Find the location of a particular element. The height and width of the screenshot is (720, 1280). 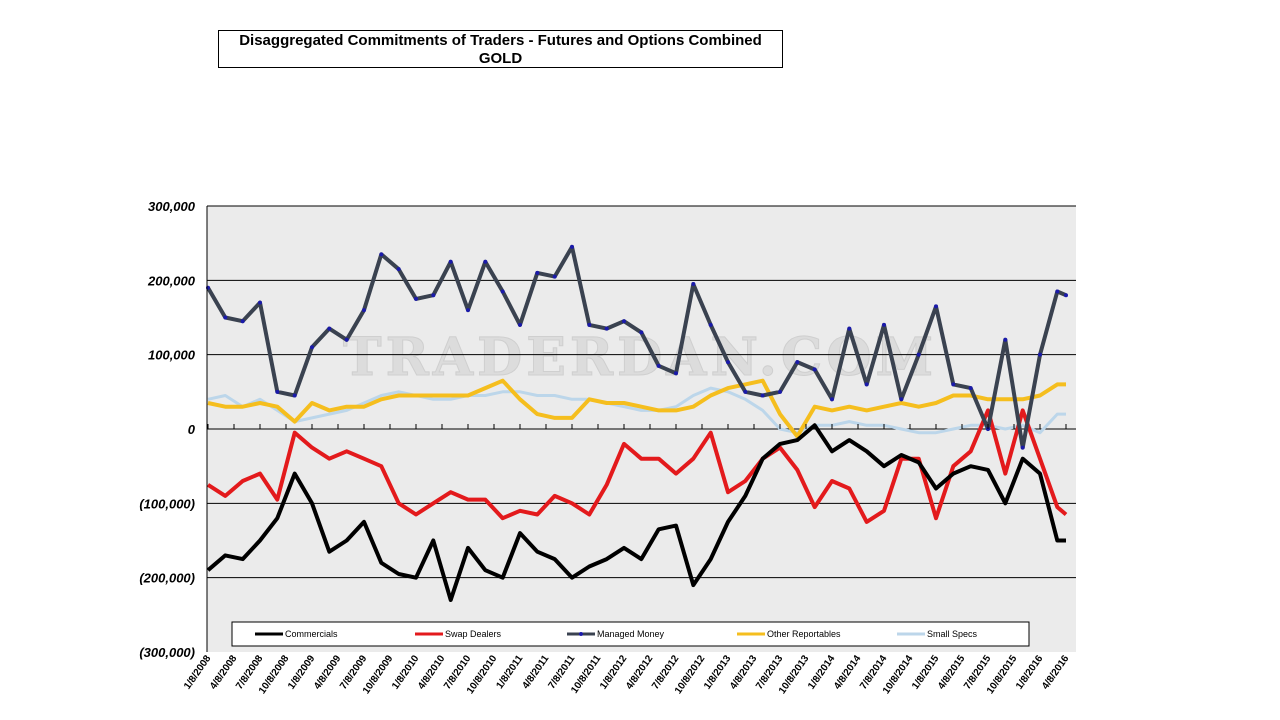

legend-box is located at coordinates (630, 634).